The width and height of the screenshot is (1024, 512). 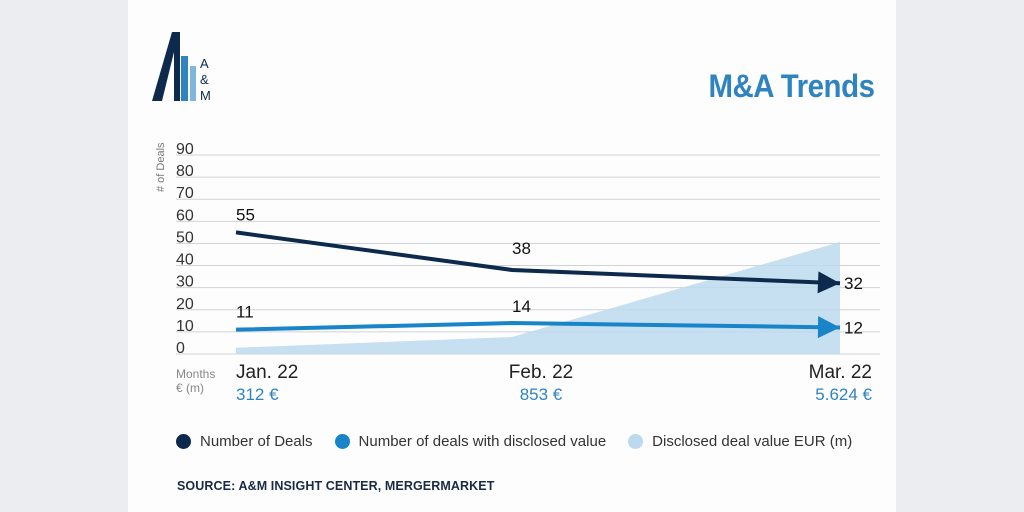 What do you see at coordinates (204, 63) in the screenshot?
I see `logo-a: A` at bounding box center [204, 63].